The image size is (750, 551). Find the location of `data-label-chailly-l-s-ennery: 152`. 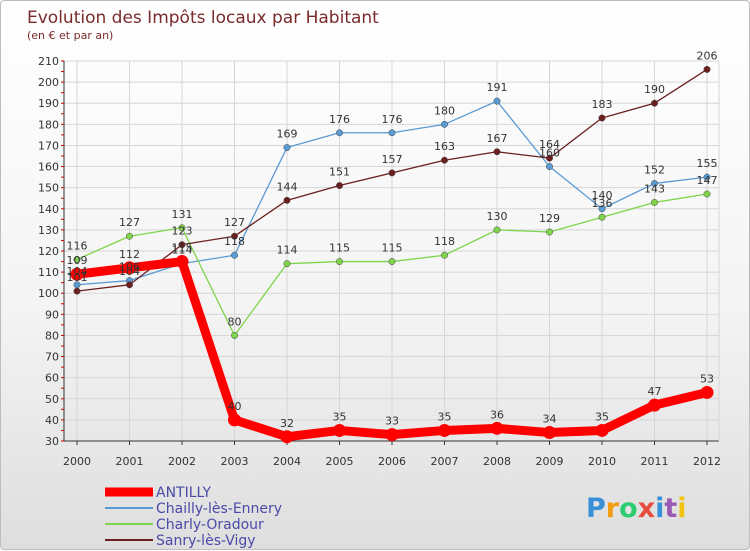

data-label-chailly-l-s-ennery: 152 is located at coordinates (654, 169).